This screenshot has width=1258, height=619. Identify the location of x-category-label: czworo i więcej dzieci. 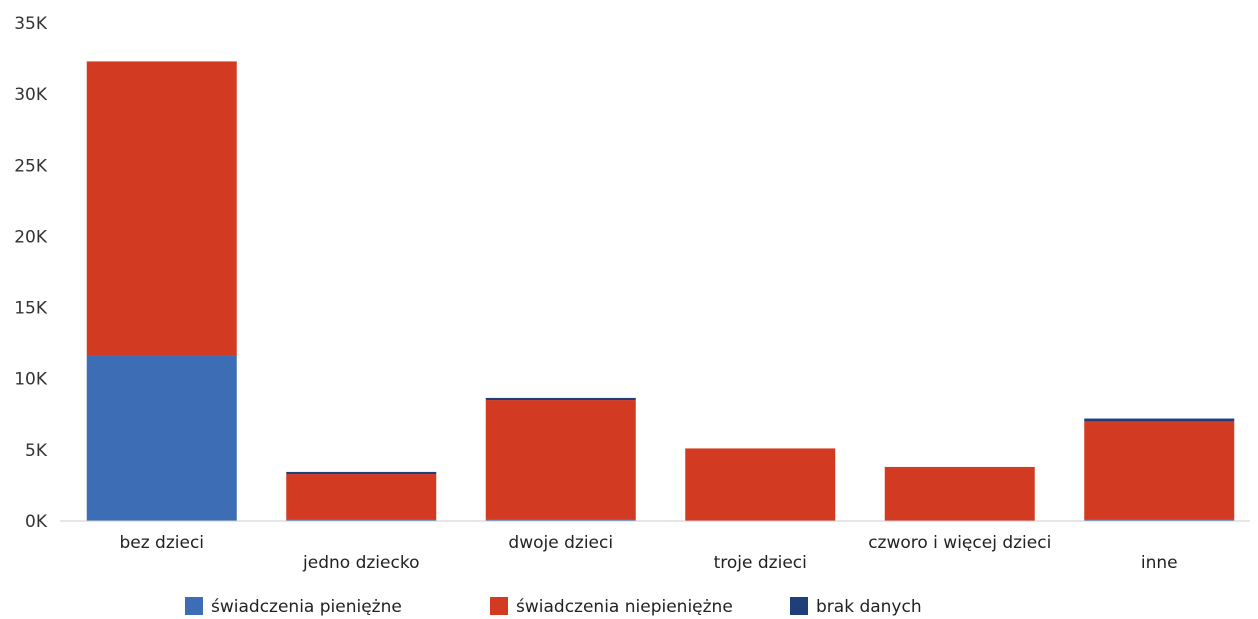
(959, 543).